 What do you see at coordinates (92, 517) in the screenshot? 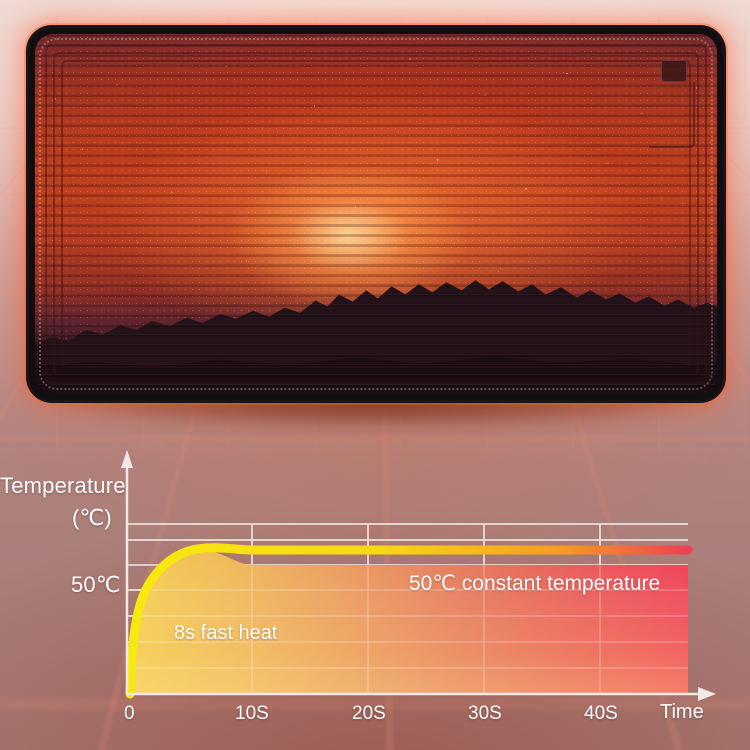
I see `y-axis-unit-label: (℃)` at bounding box center [92, 517].